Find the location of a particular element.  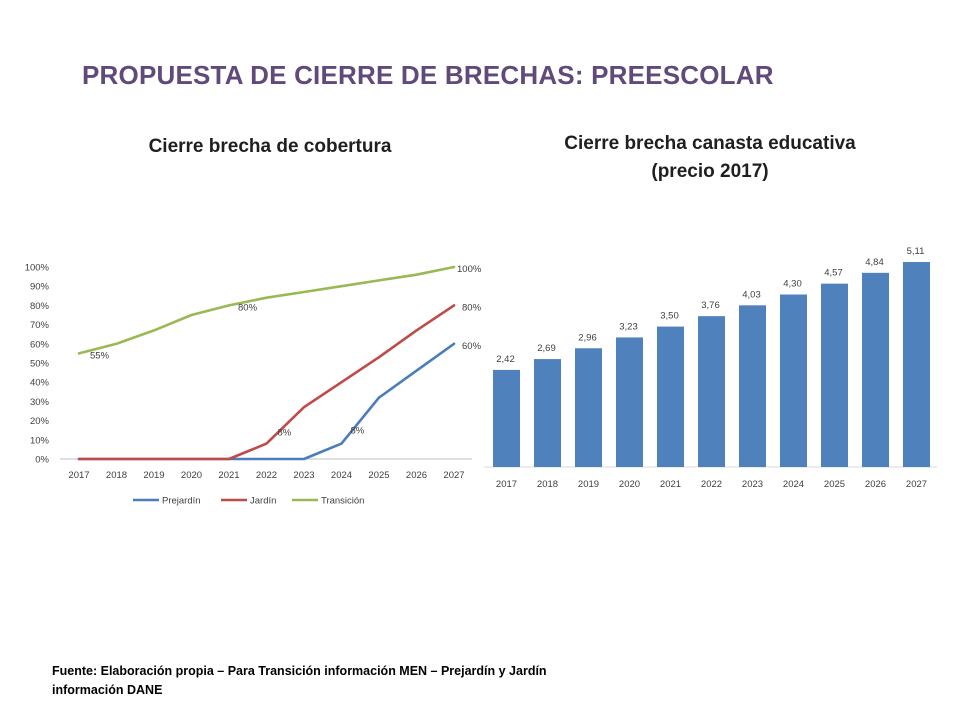

bar-value-label: 2,96 is located at coordinates (587, 337).